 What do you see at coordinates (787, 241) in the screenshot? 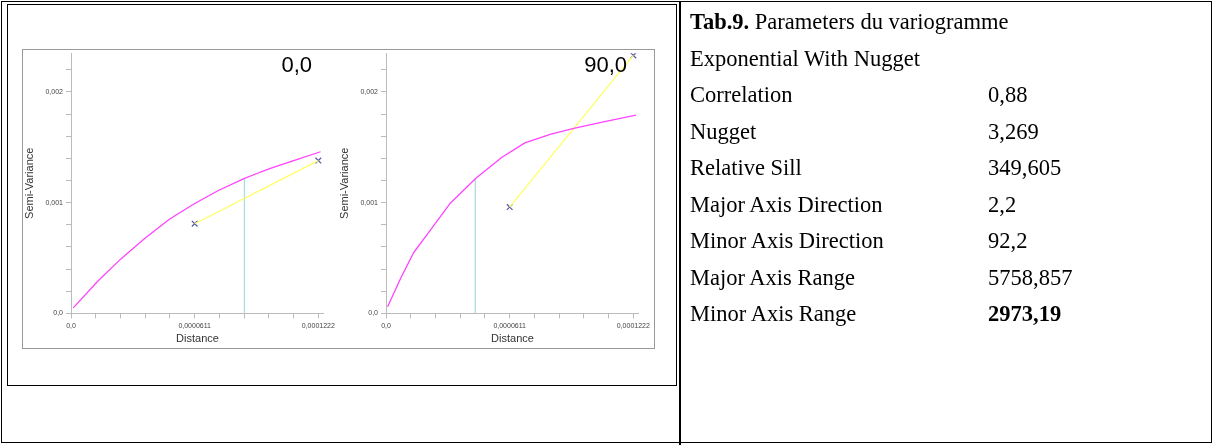
I see `category-label: Minor Axis Direction` at bounding box center [787, 241].